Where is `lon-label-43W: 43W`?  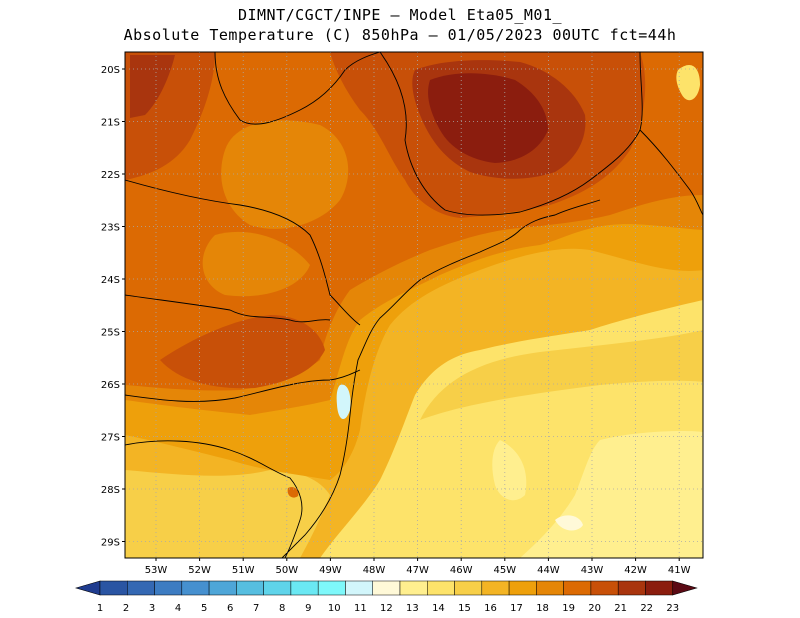
lon-label-43W: 43W is located at coordinates (592, 570).